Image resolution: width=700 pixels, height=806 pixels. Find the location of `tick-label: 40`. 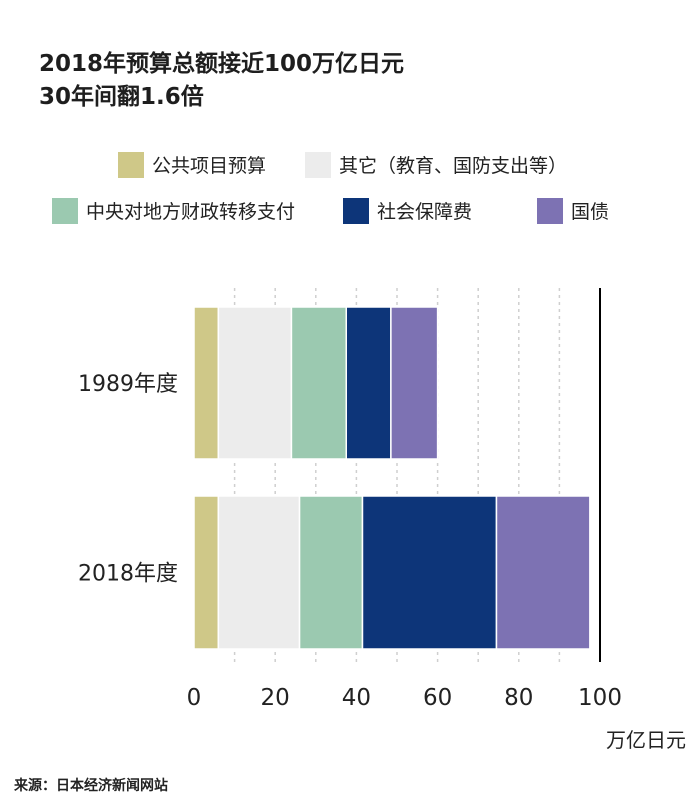

tick-label: 40 is located at coordinates (356, 698).